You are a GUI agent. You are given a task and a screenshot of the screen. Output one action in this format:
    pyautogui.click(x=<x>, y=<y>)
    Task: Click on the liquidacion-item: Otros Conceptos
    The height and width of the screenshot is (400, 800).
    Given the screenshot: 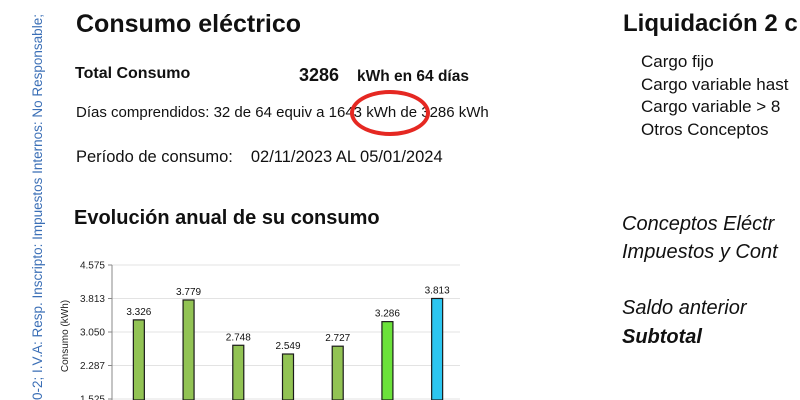 What is the action you would take?
    pyautogui.click(x=705, y=129)
    